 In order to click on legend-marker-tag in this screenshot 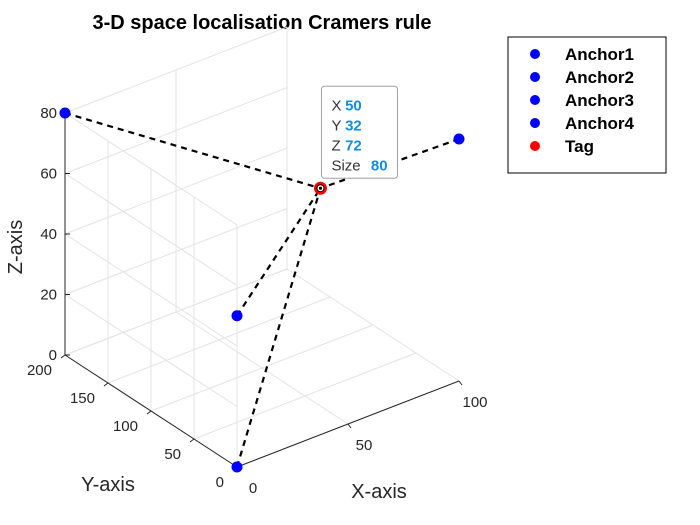, I will do `click(535, 146)`.